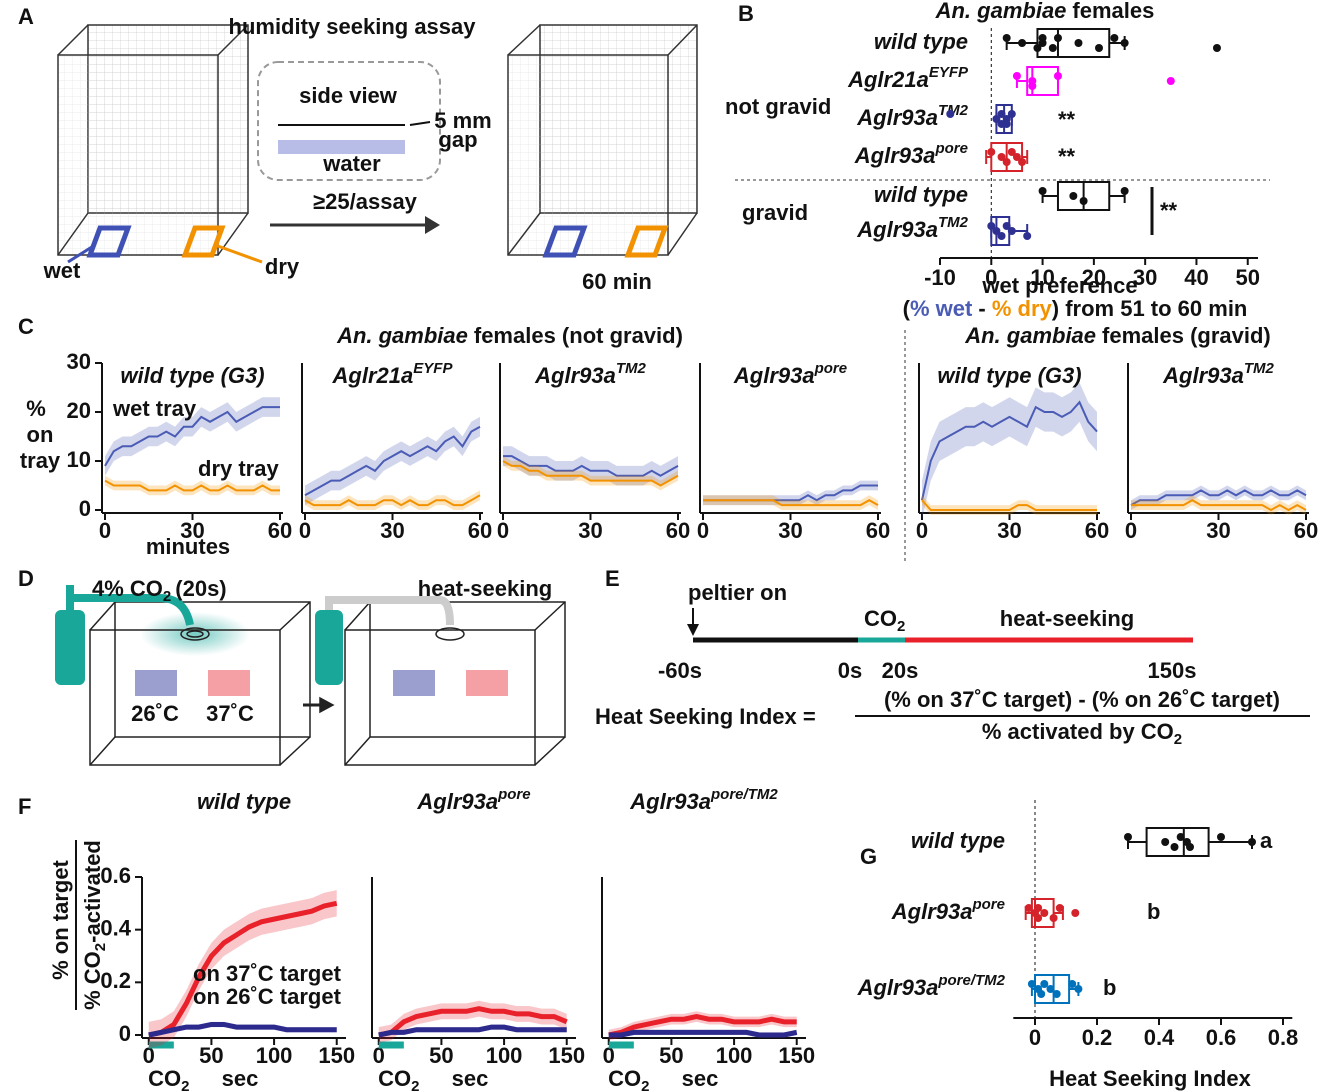 The image size is (1318, 1091). What do you see at coordinates (1259, 368) in the screenshot?
I see `panel-title-part: TM2` at bounding box center [1259, 368].